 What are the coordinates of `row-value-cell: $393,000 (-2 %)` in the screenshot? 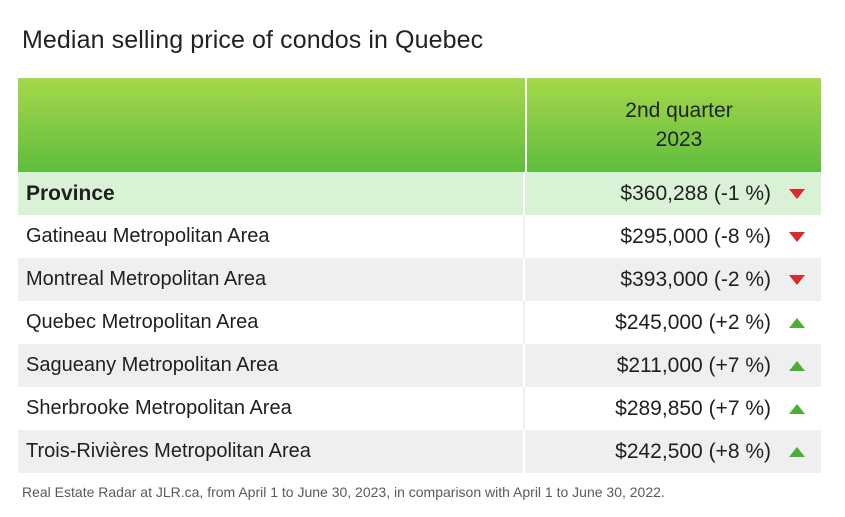 It's located at (673, 279).